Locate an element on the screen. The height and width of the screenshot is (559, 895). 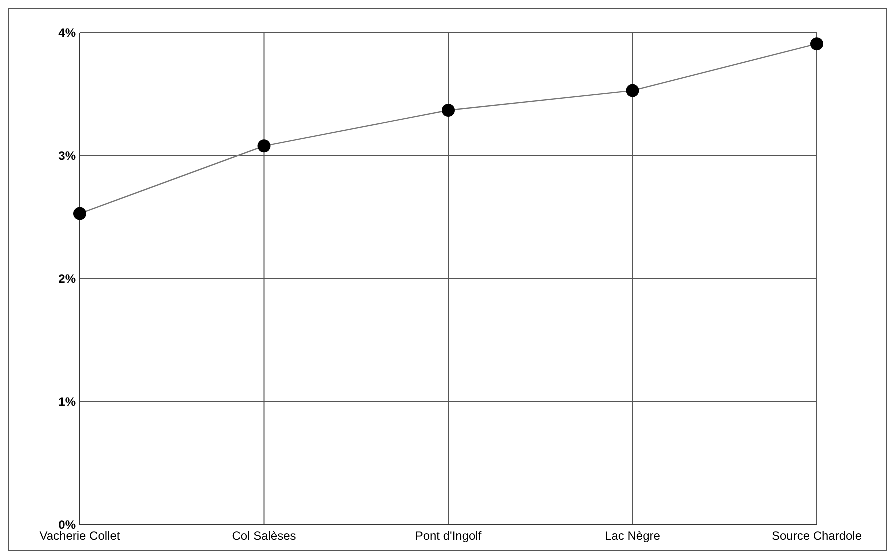
x-tick-label: Pont d'Ingolf is located at coordinates (448, 536).